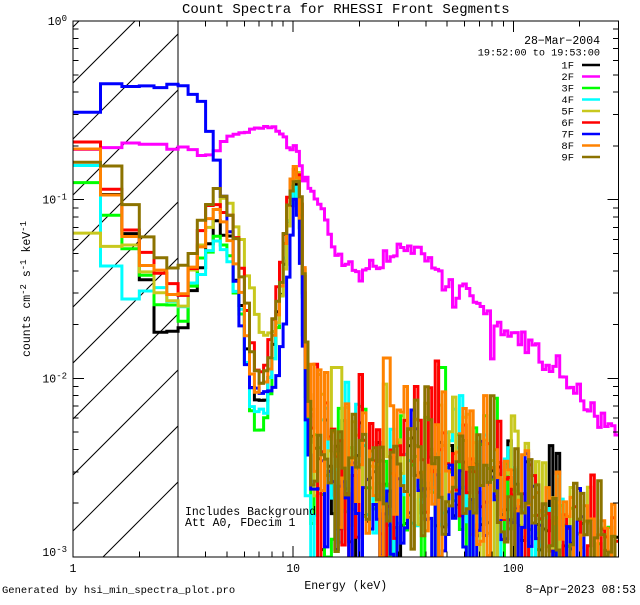  Describe the element at coordinates (567, 147) in the screenshot. I see `svg-text: 8F` at that location.